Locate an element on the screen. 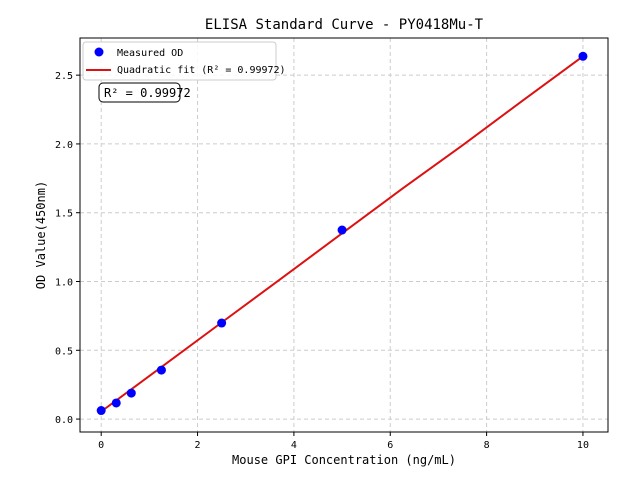 The image size is (640, 485). x-tick-label: 4 is located at coordinates (294, 445).